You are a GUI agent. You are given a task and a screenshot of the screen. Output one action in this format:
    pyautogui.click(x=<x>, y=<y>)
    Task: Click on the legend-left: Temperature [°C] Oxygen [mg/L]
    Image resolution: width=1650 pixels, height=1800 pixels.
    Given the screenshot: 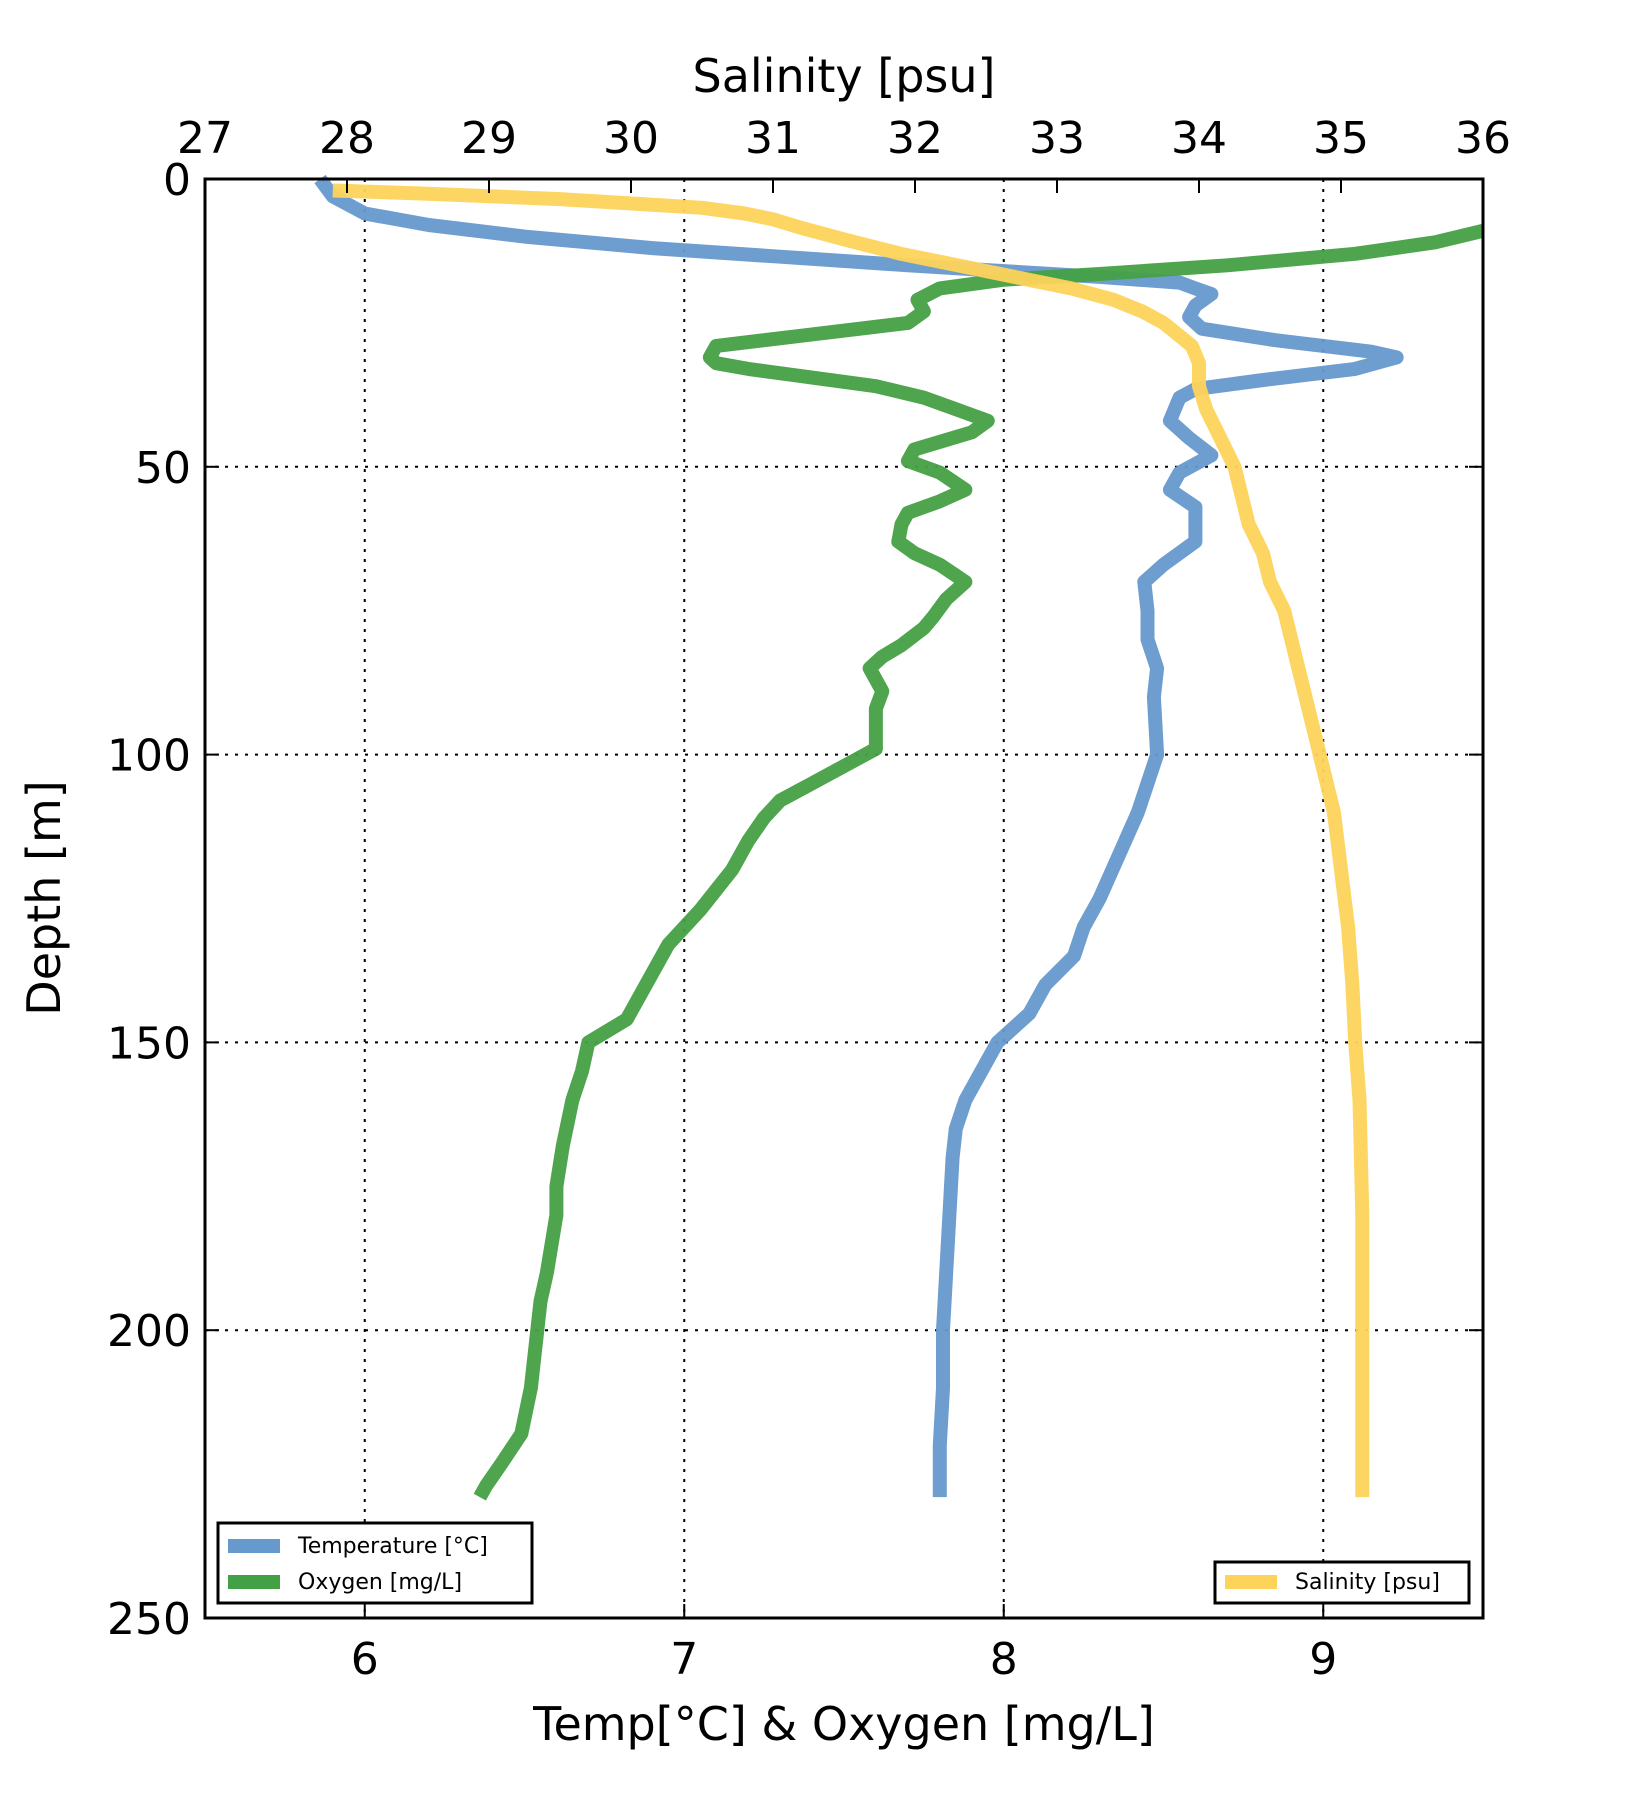 What is the action you would take?
    pyautogui.click(x=375, y=1563)
    